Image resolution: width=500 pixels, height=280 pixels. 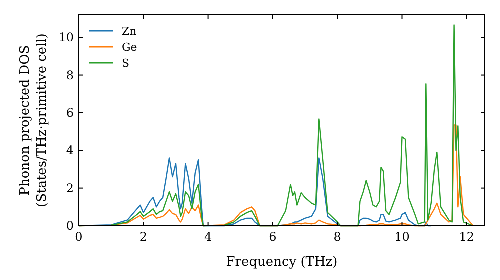 I want to click on x-tick-label: 0, so click(x=79, y=237).